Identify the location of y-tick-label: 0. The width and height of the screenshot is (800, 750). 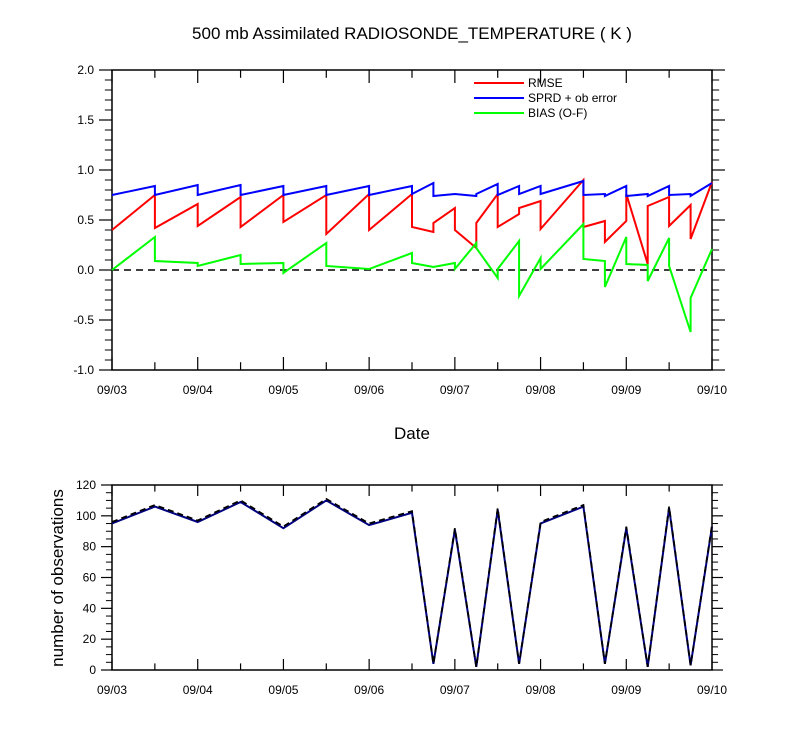
(92, 670).